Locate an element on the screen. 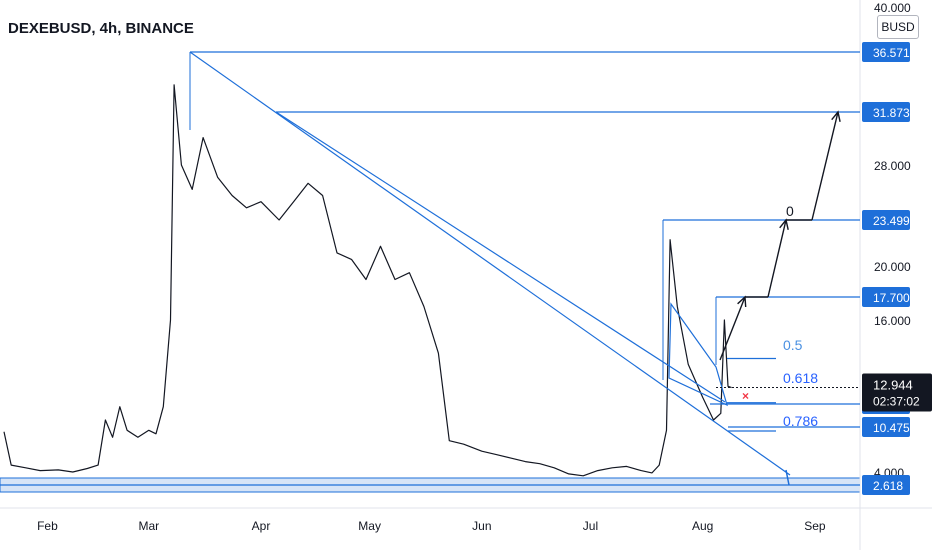 The height and width of the screenshot is (550, 932). level-badge-label-10-475: 10.475 is located at coordinates (891, 428).